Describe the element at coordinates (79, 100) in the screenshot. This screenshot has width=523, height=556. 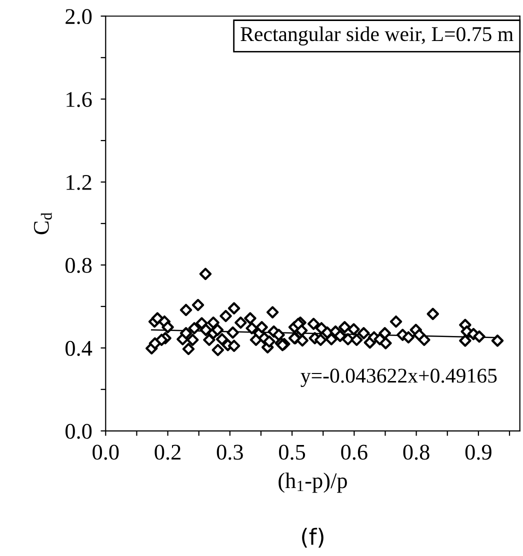
I see `y-tick-label: 1.6` at that location.